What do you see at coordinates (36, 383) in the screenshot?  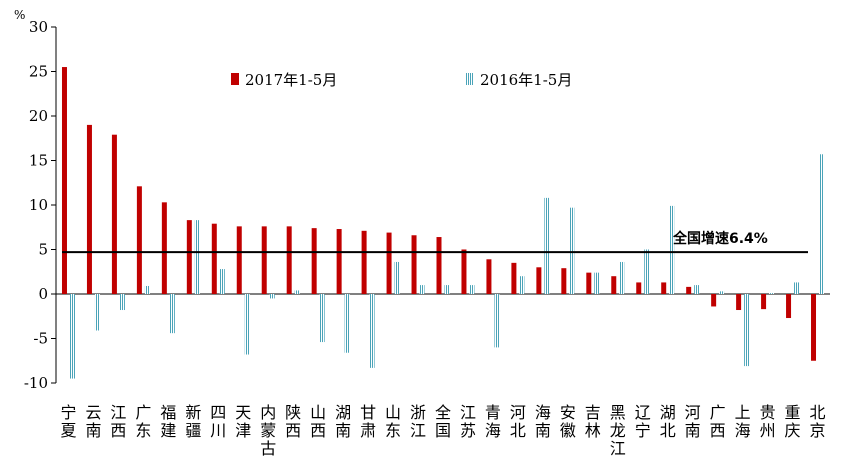 I see `y-tick-label: -10` at bounding box center [36, 383].